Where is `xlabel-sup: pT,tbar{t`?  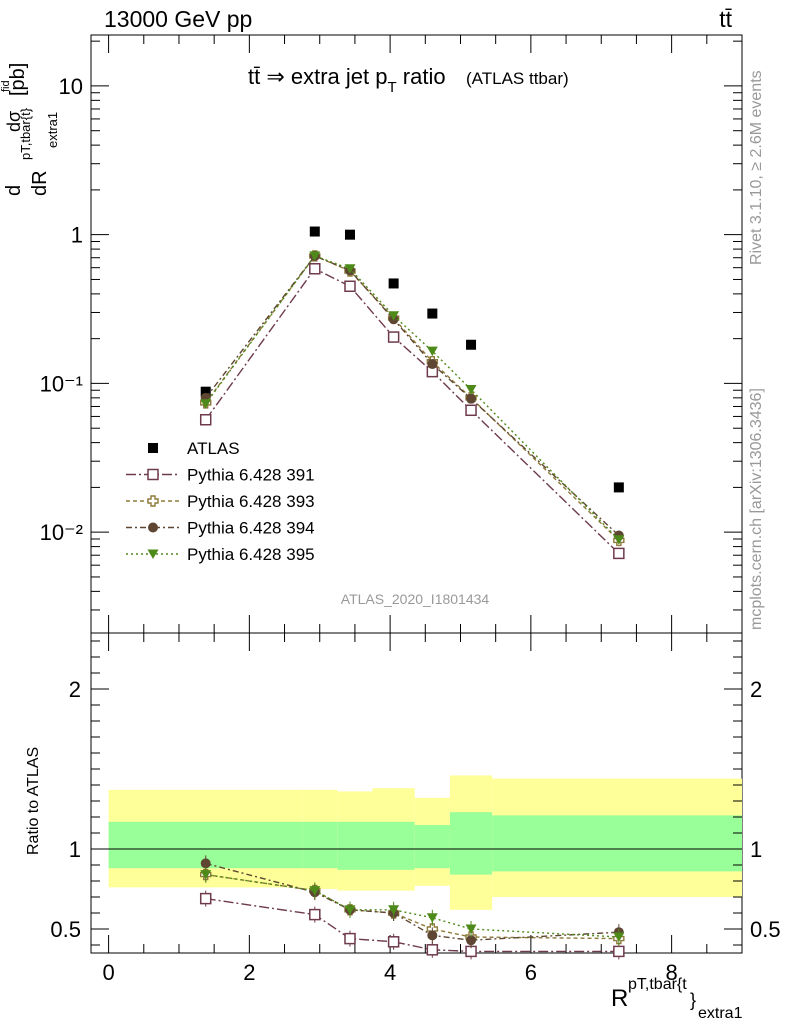
xlabel-sup: pT,tbar{t is located at coordinates (657, 984).